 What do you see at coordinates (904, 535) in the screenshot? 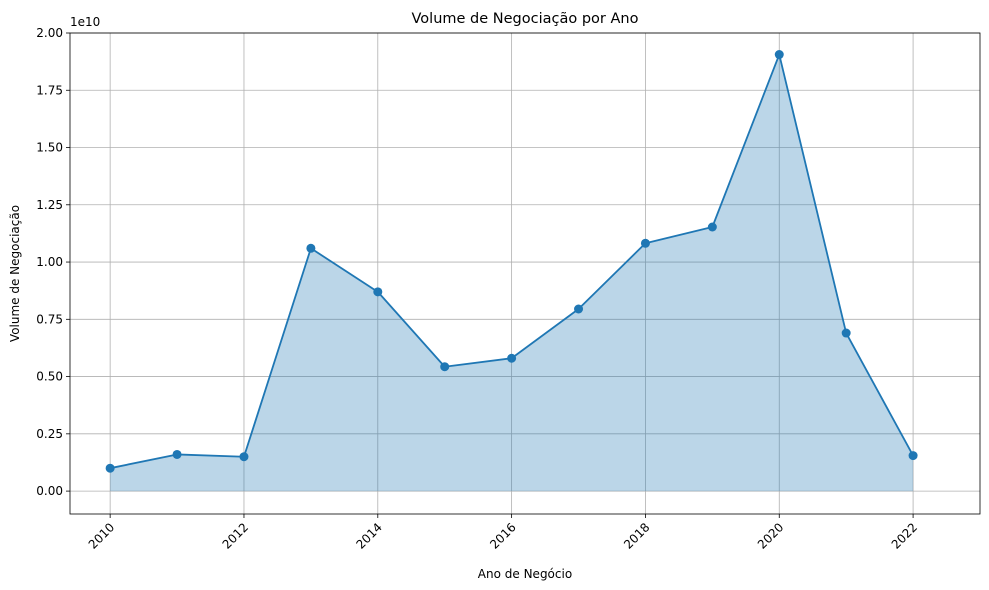
I see `x-tick-label: 2022` at bounding box center [904, 535].